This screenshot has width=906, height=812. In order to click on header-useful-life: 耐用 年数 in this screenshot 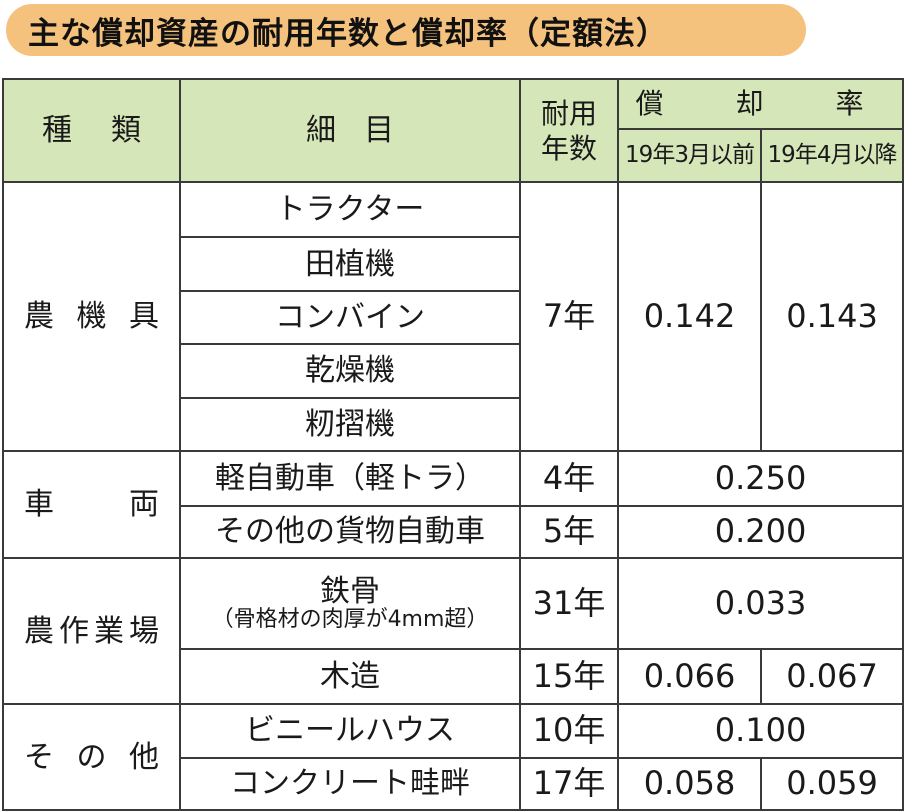, I will do `click(569, 130)`.